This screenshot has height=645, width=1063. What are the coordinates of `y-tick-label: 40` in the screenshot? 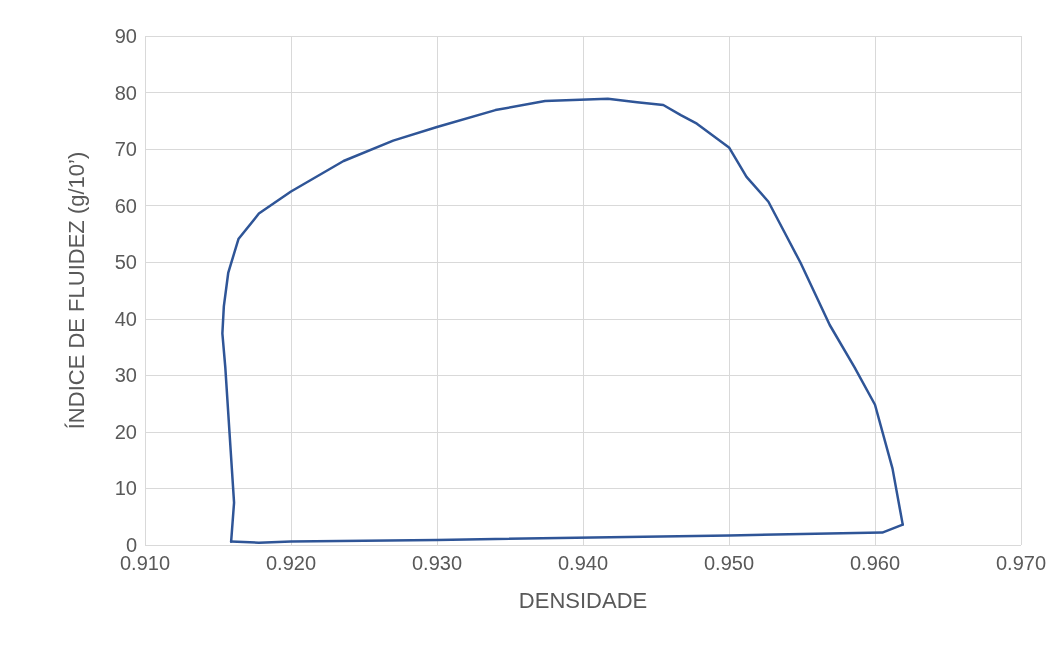 It's located at (125, 318).